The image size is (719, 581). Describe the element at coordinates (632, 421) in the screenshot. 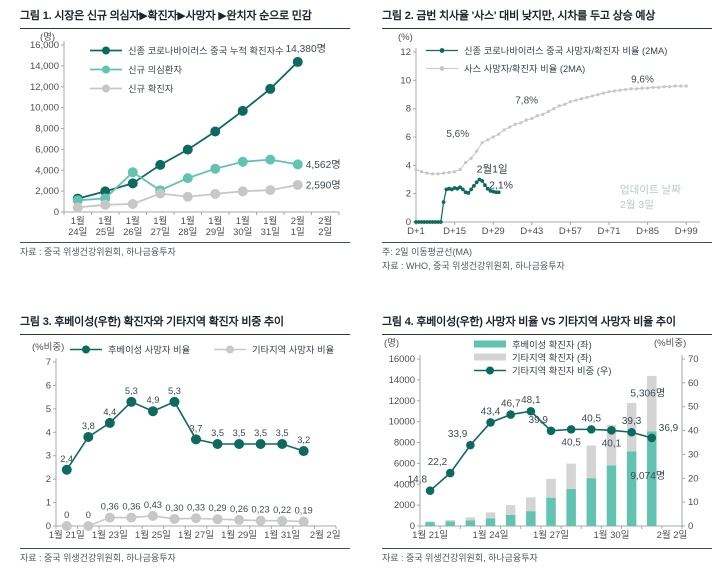

I see `svg-text: 39,3` at that location.